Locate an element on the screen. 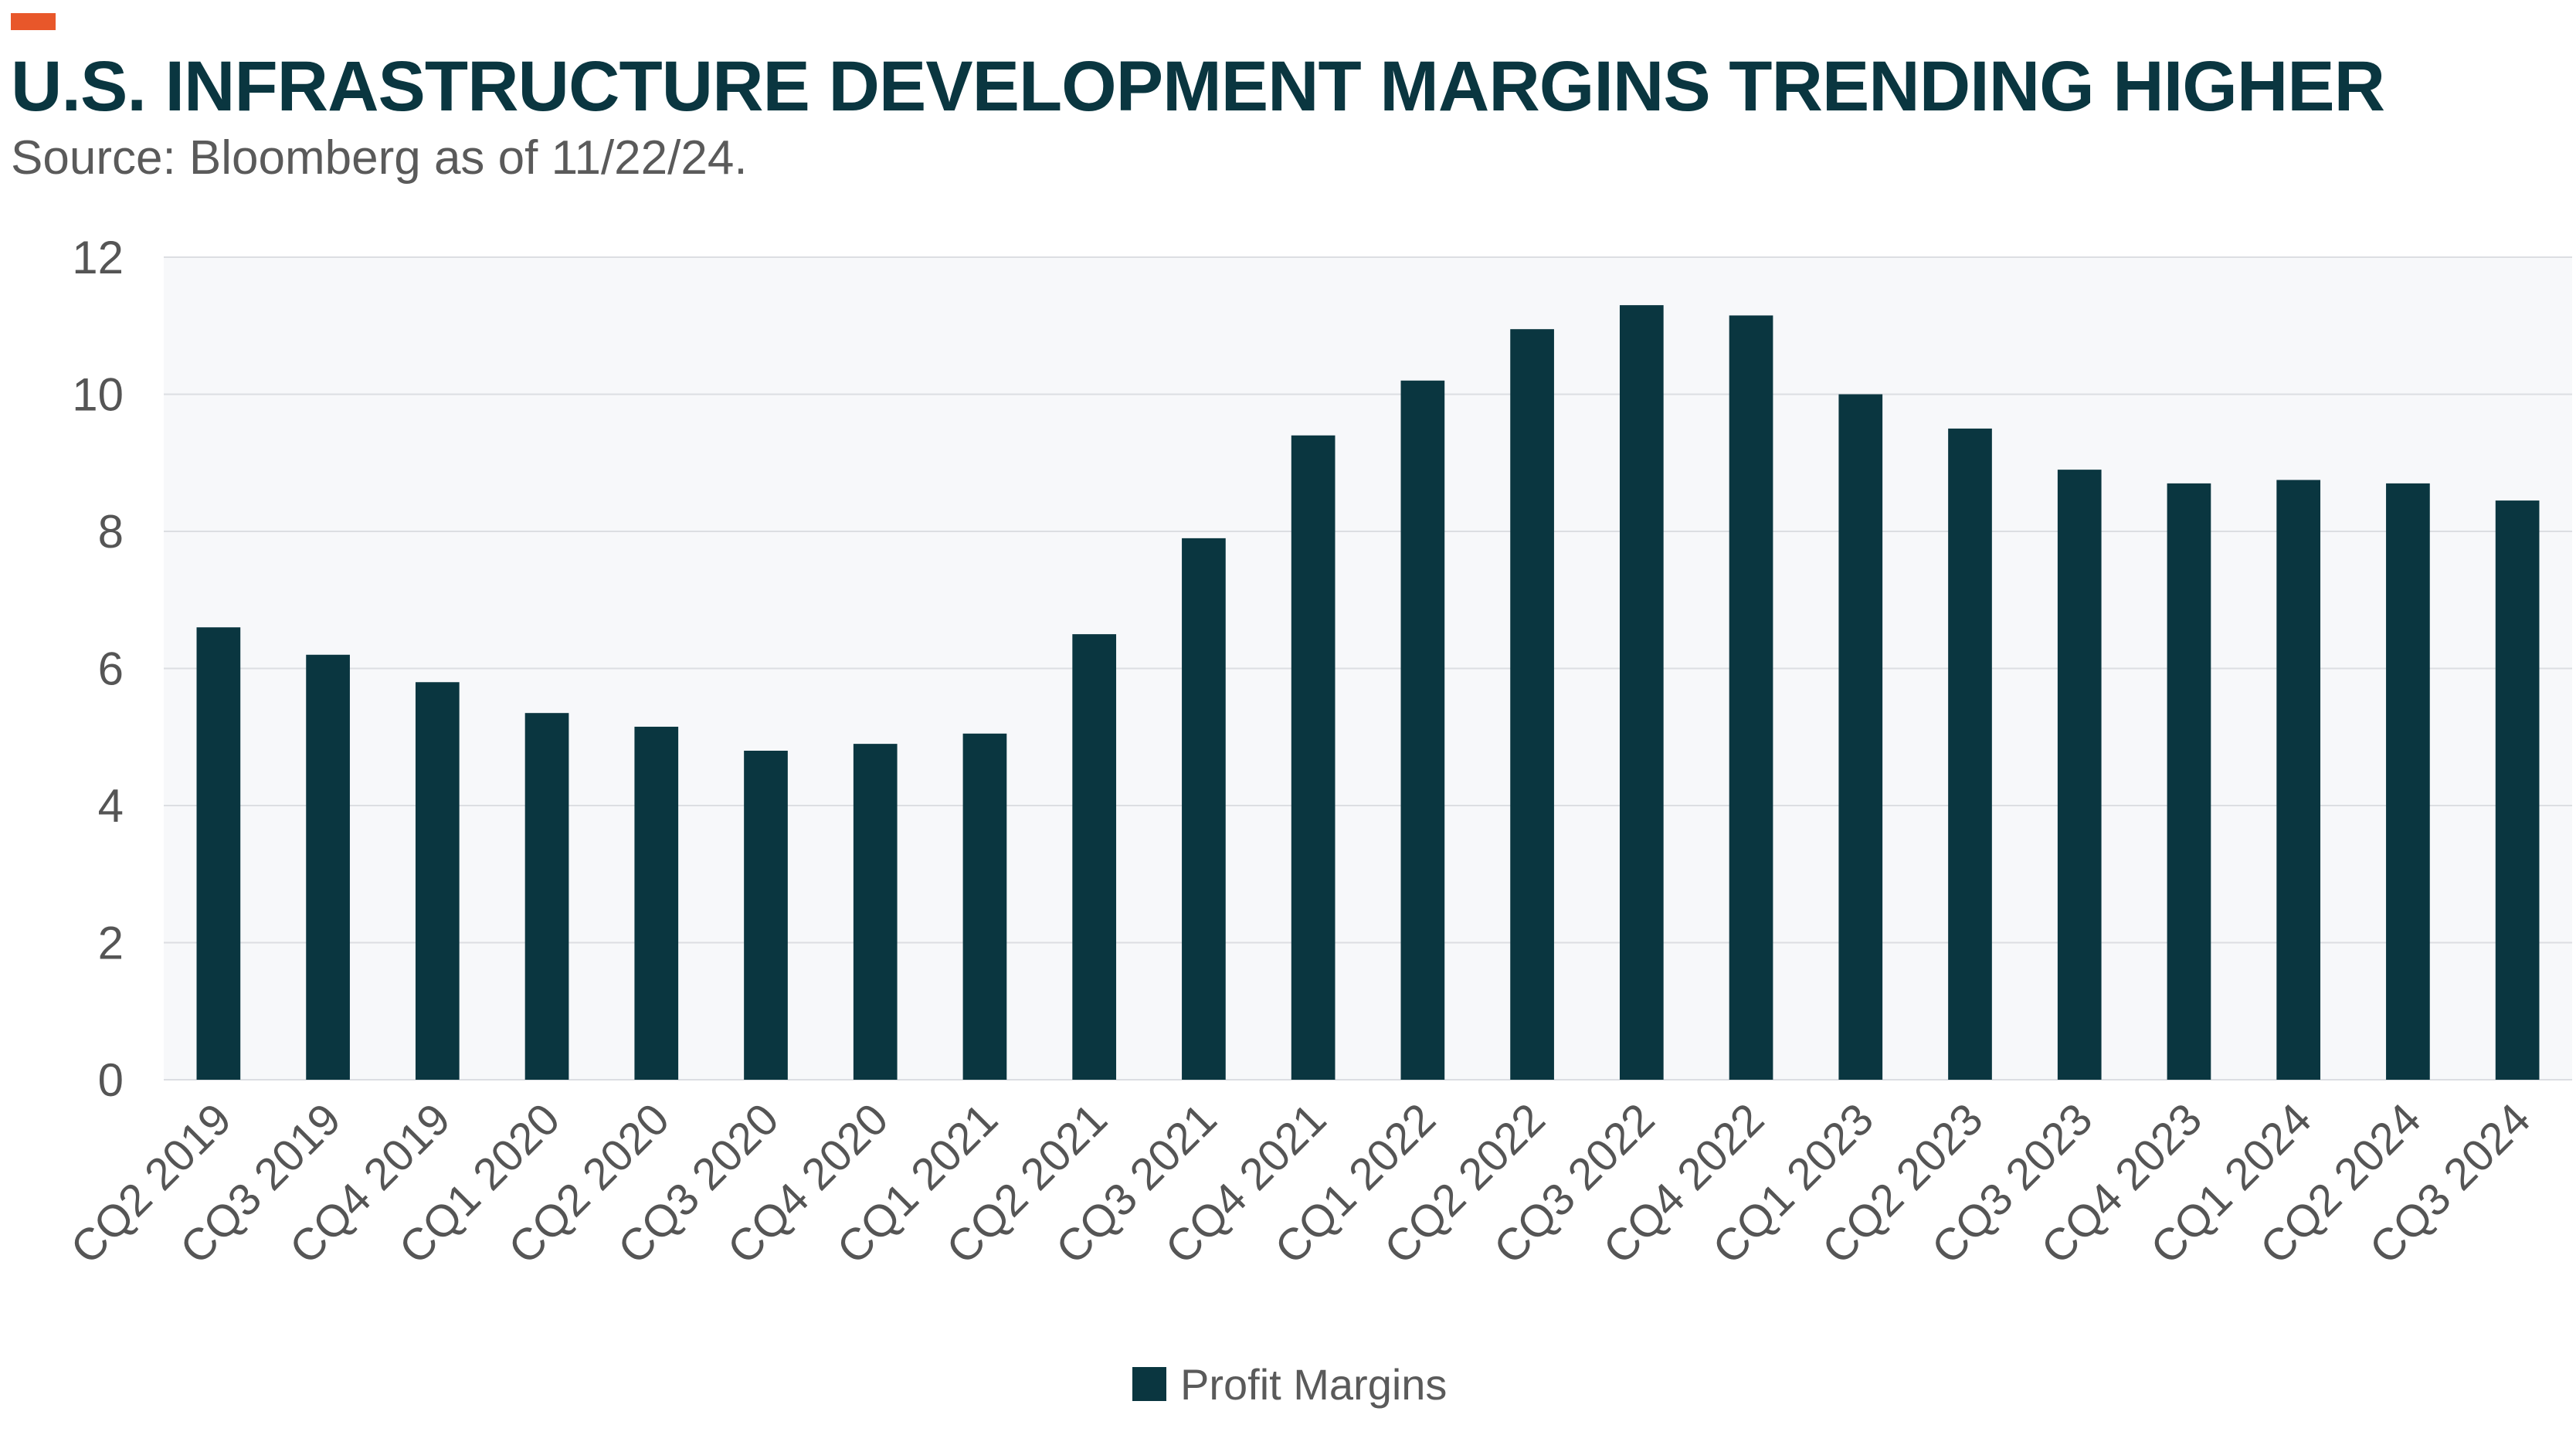 Image resolution: width=2576 pixels, height=1452 pixels. accent-bar is located at coordinates (33, 21).